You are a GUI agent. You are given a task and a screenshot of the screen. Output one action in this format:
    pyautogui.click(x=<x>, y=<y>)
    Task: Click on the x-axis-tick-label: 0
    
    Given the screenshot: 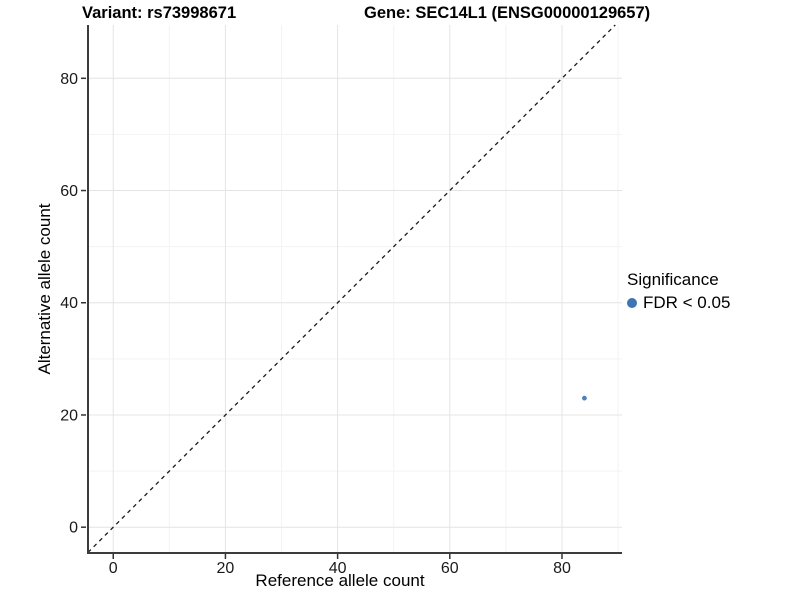 What is the action you would take?
    pyautogui.click(x=113, y=568)
    